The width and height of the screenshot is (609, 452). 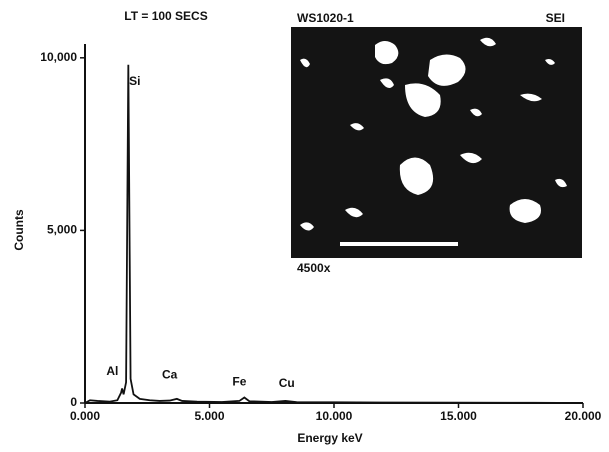 I want to click on peak-label: Ca, so click(x=170, y=375).